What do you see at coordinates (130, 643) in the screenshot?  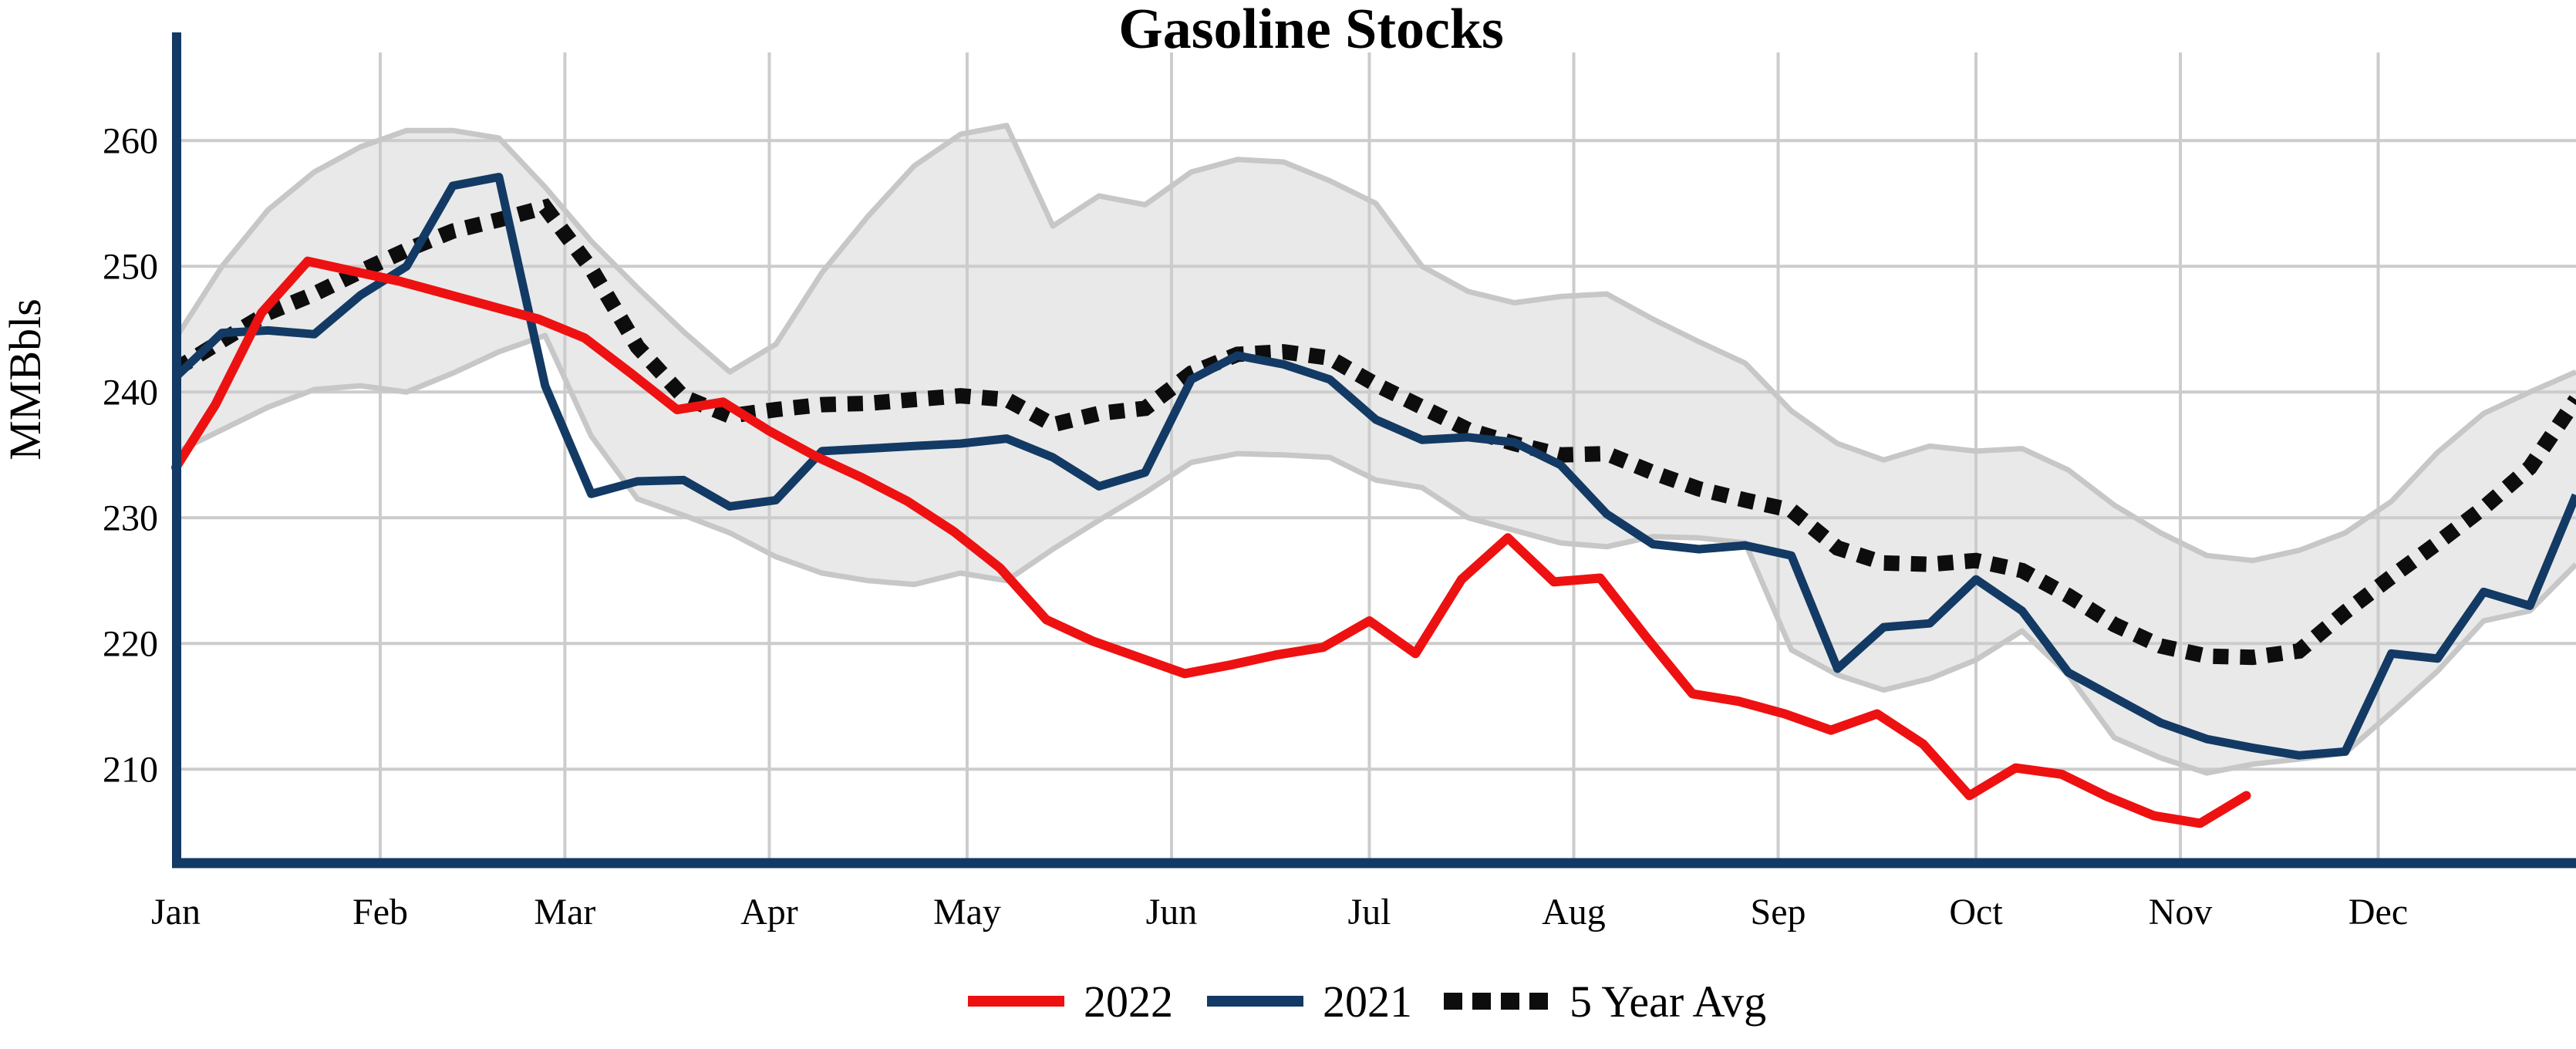 I see `y-tick-label: 220` at bounding box center [130, 643].